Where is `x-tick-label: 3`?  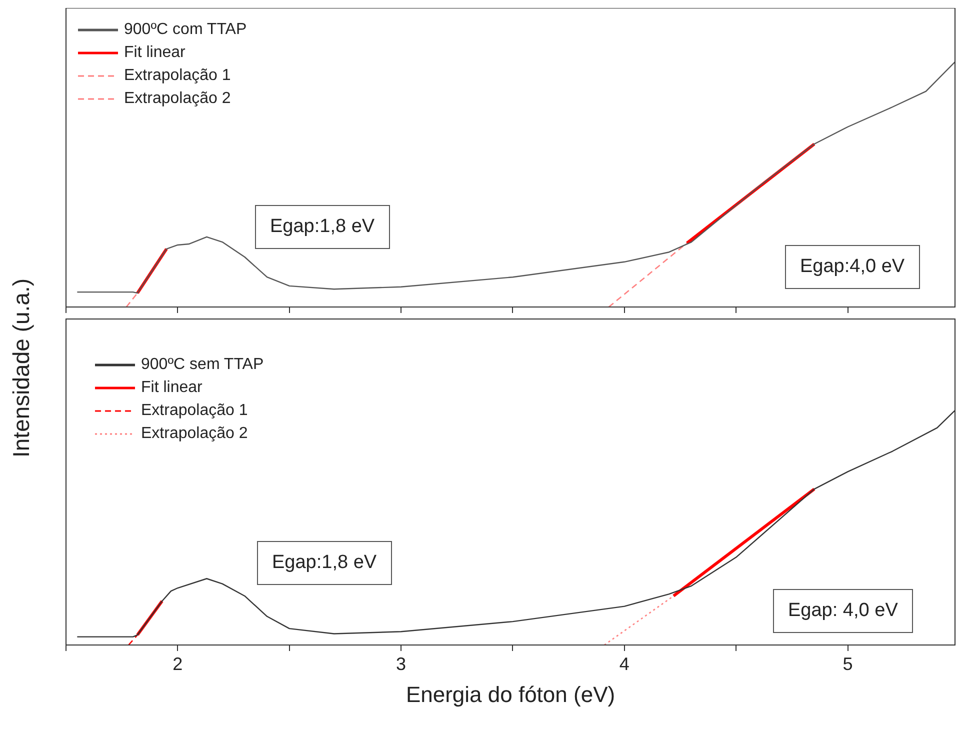 x-tick-label: 3 is located at coordinates (401, 664).